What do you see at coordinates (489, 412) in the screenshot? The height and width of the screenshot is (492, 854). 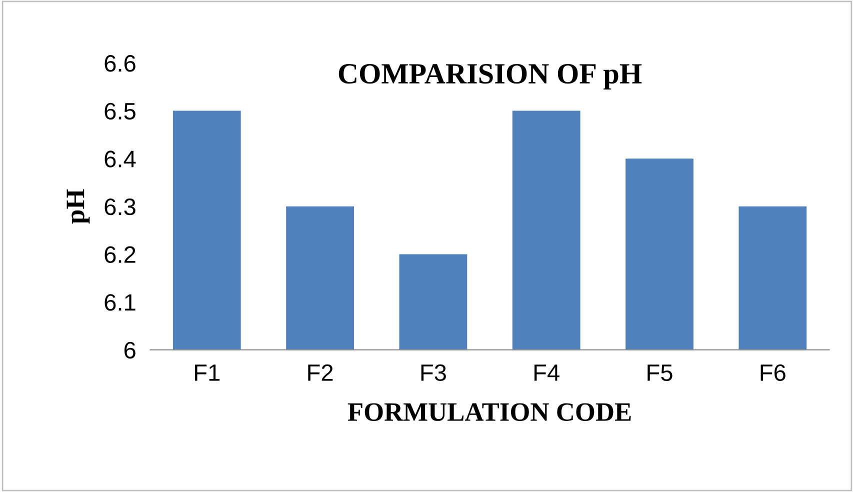 I see `x-axis-title: FORMULATION CODE` at bounding box center [489, 412].